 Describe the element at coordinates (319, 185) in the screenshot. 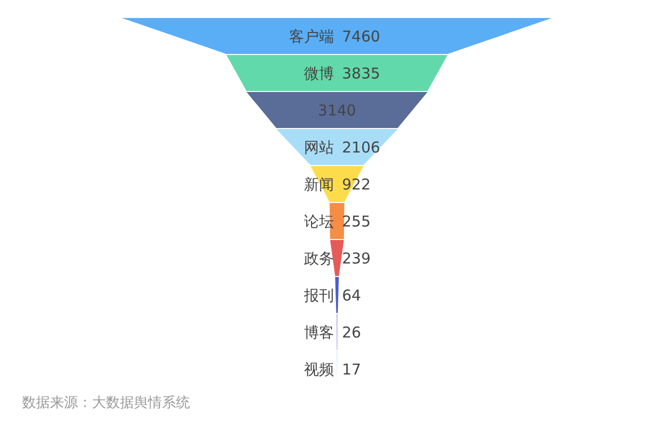

I see `category-label: 新闻` at that location.